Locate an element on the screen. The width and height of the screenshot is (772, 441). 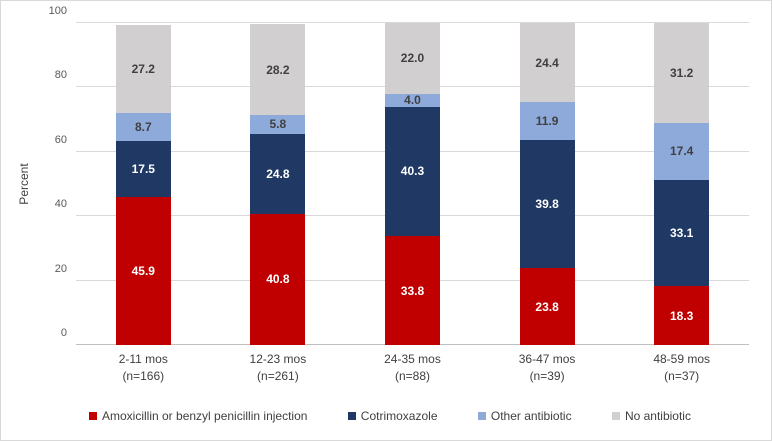
bar-segment: 33.1 is located at coordinates (682, 233).